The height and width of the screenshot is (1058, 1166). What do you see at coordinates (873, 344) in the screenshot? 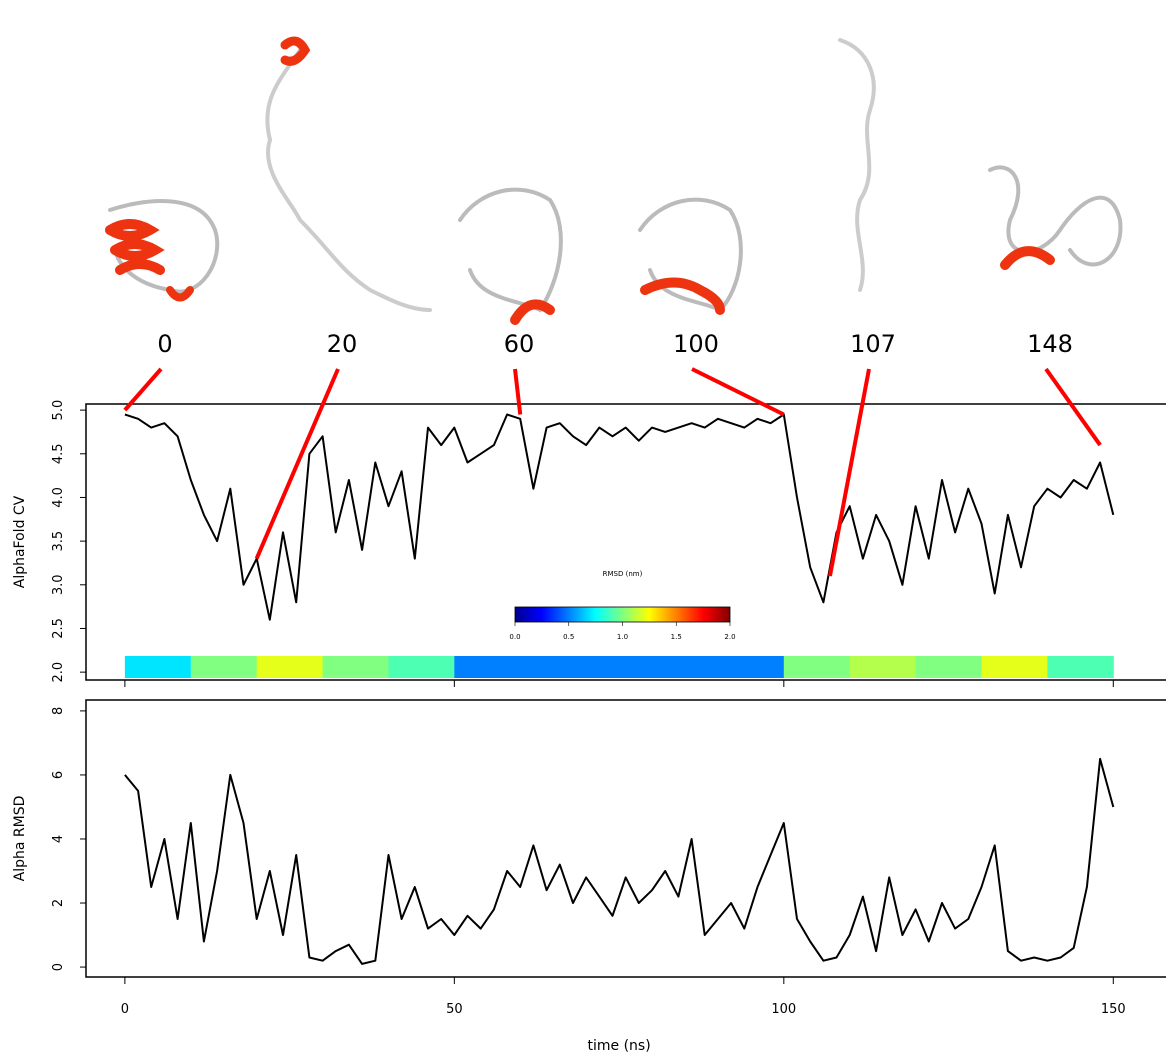
I see `snapshot-label: 107` at bounding box center [873, 344].